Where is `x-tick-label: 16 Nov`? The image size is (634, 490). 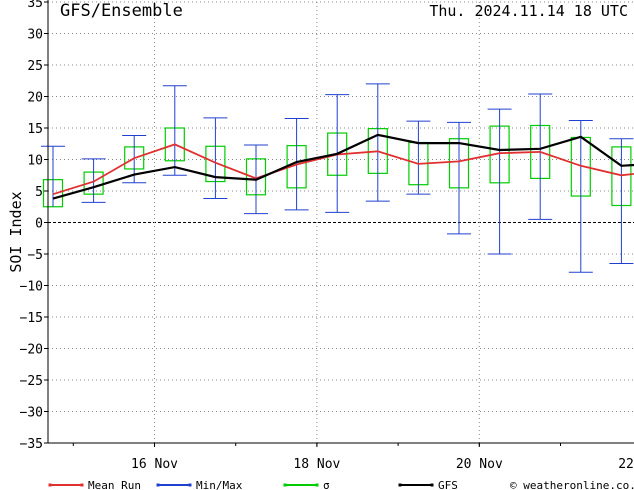
x-tick-label: 16 Nov is located at coordinates (154, 464).